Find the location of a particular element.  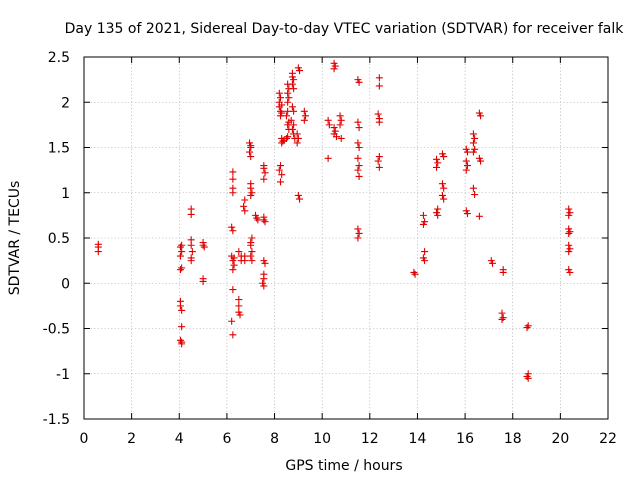

y-tick-label: -1.5 is located at coordinates (56, 420).